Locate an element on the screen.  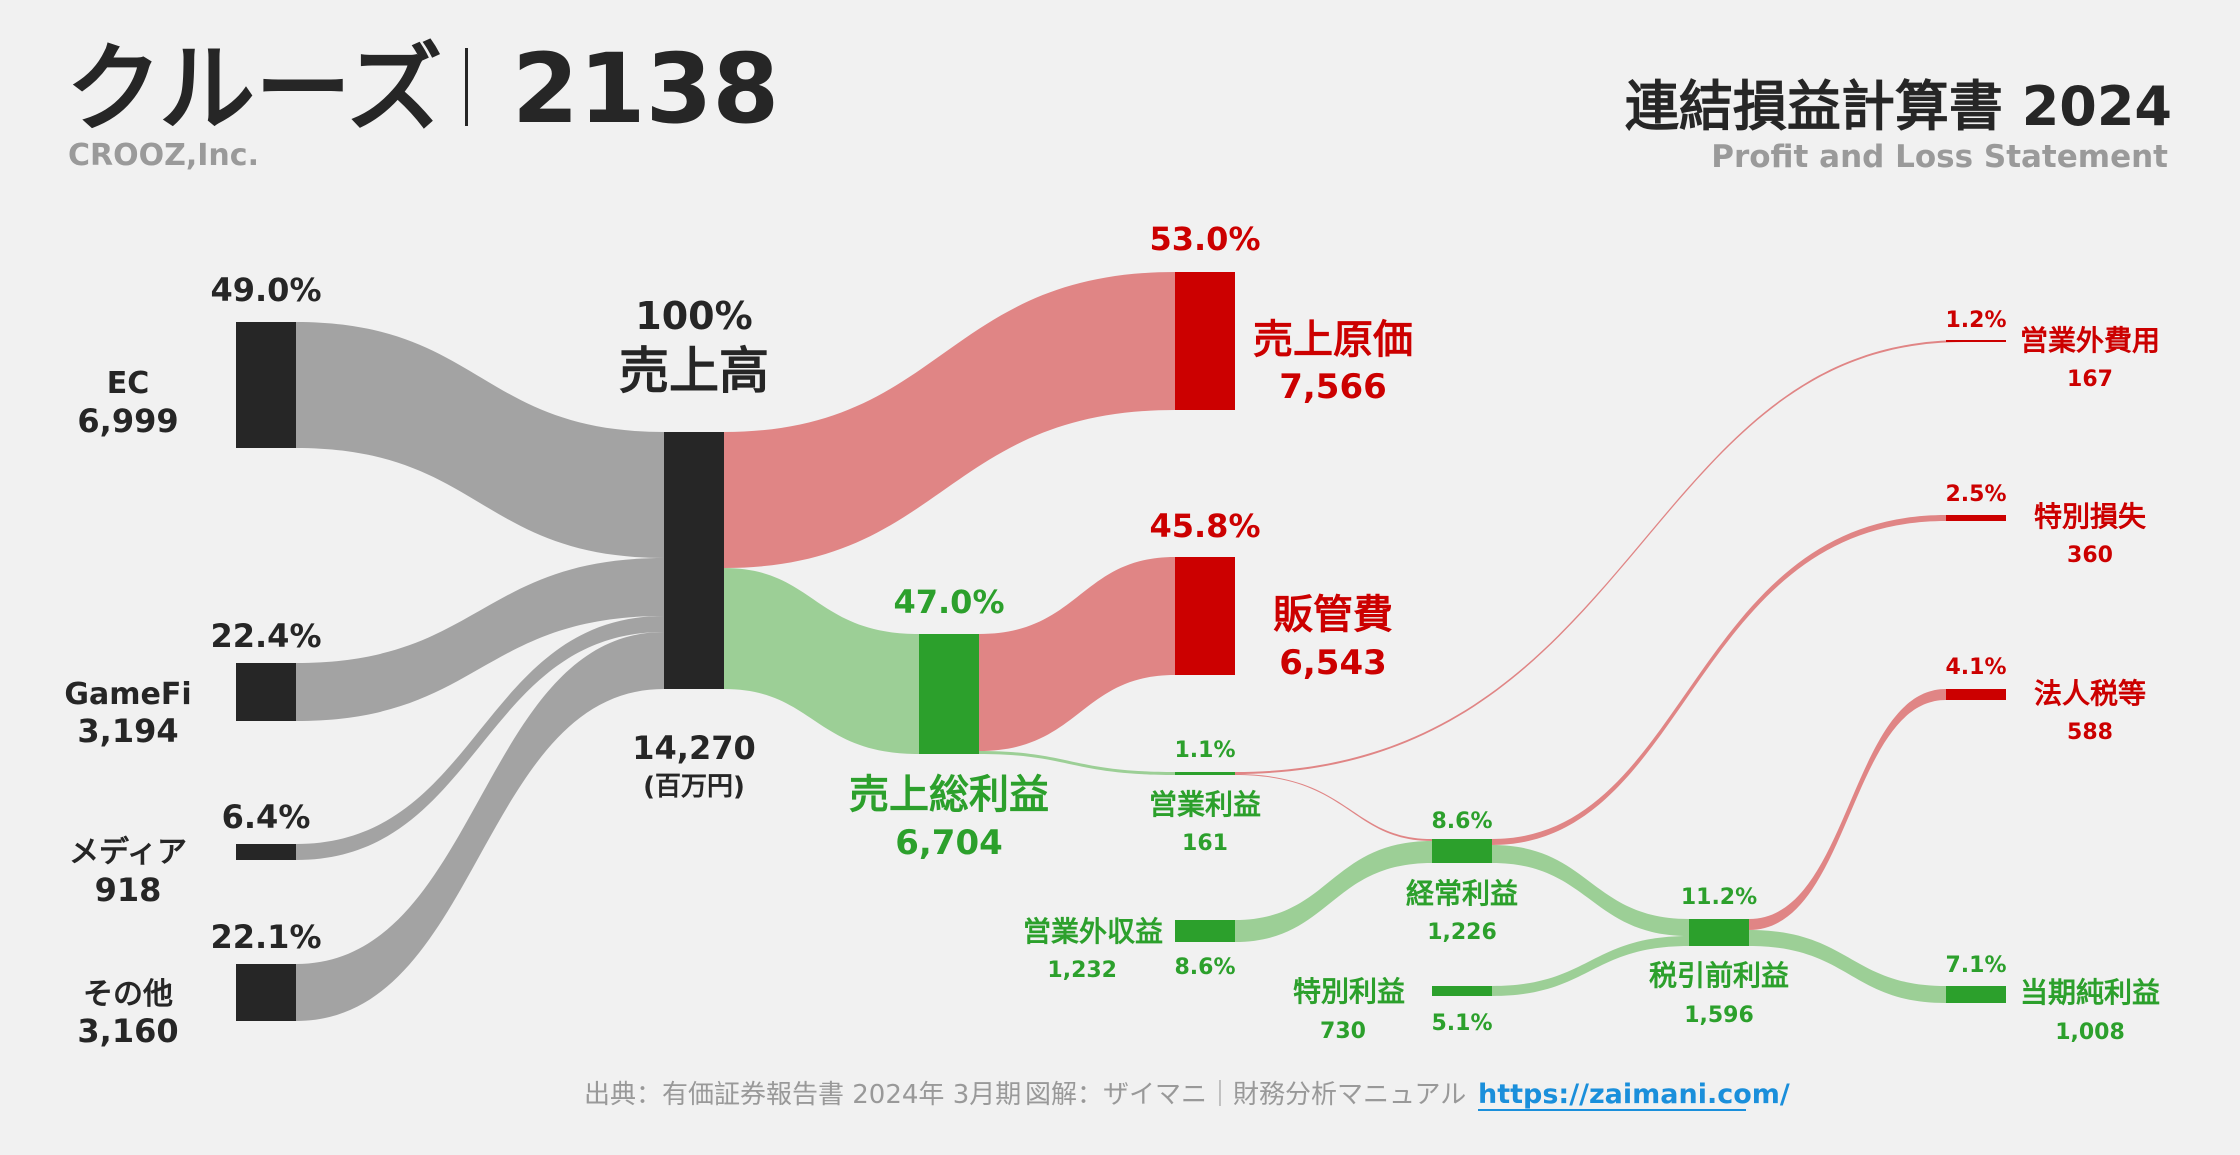
nonop-income-pct: 8.6% is located at coordinates (1204, 967).